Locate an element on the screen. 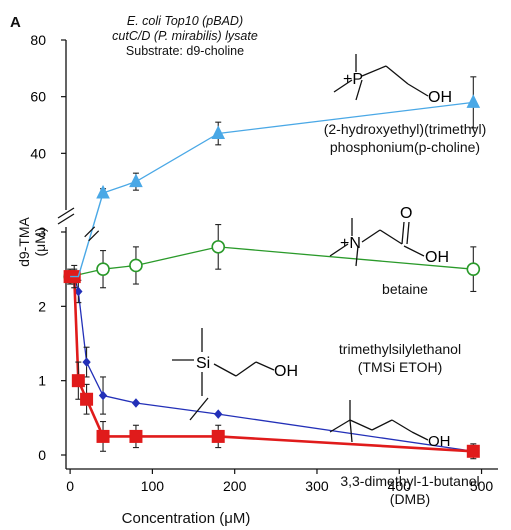 This screenshot has height=530, width=511. struct-p-atom: +P is located at coordinates (353, 79).